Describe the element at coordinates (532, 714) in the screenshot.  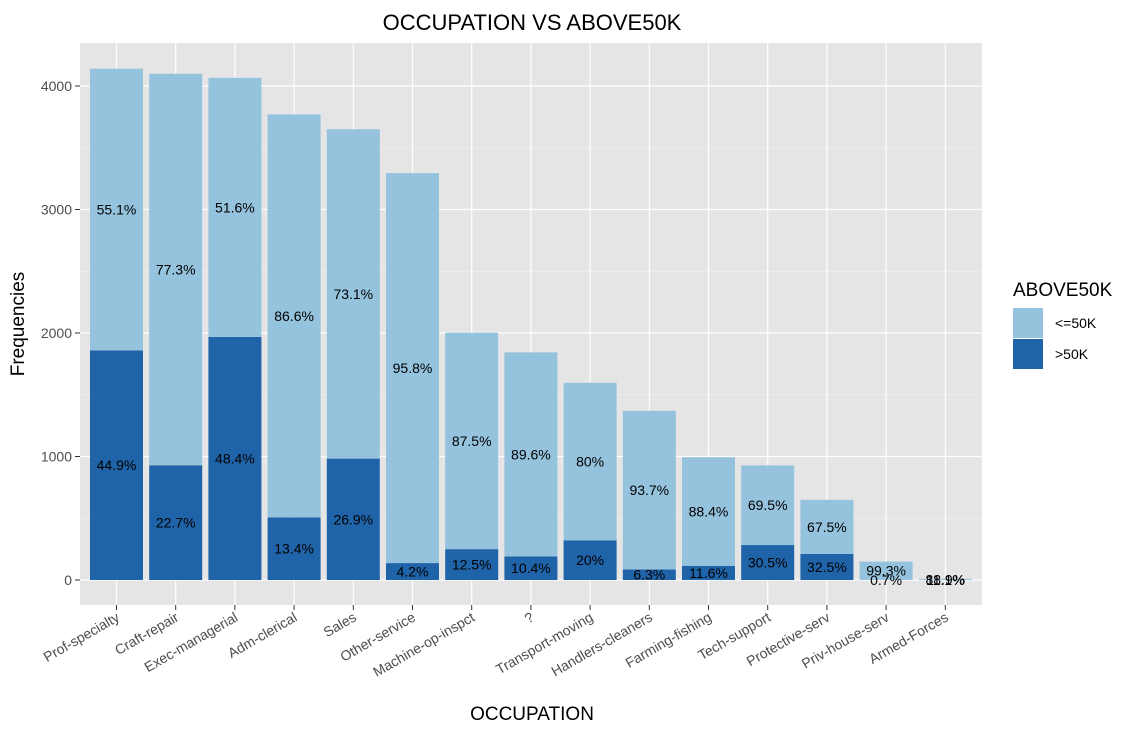
I see `x-axis-title: OCCUPATION` at that location.